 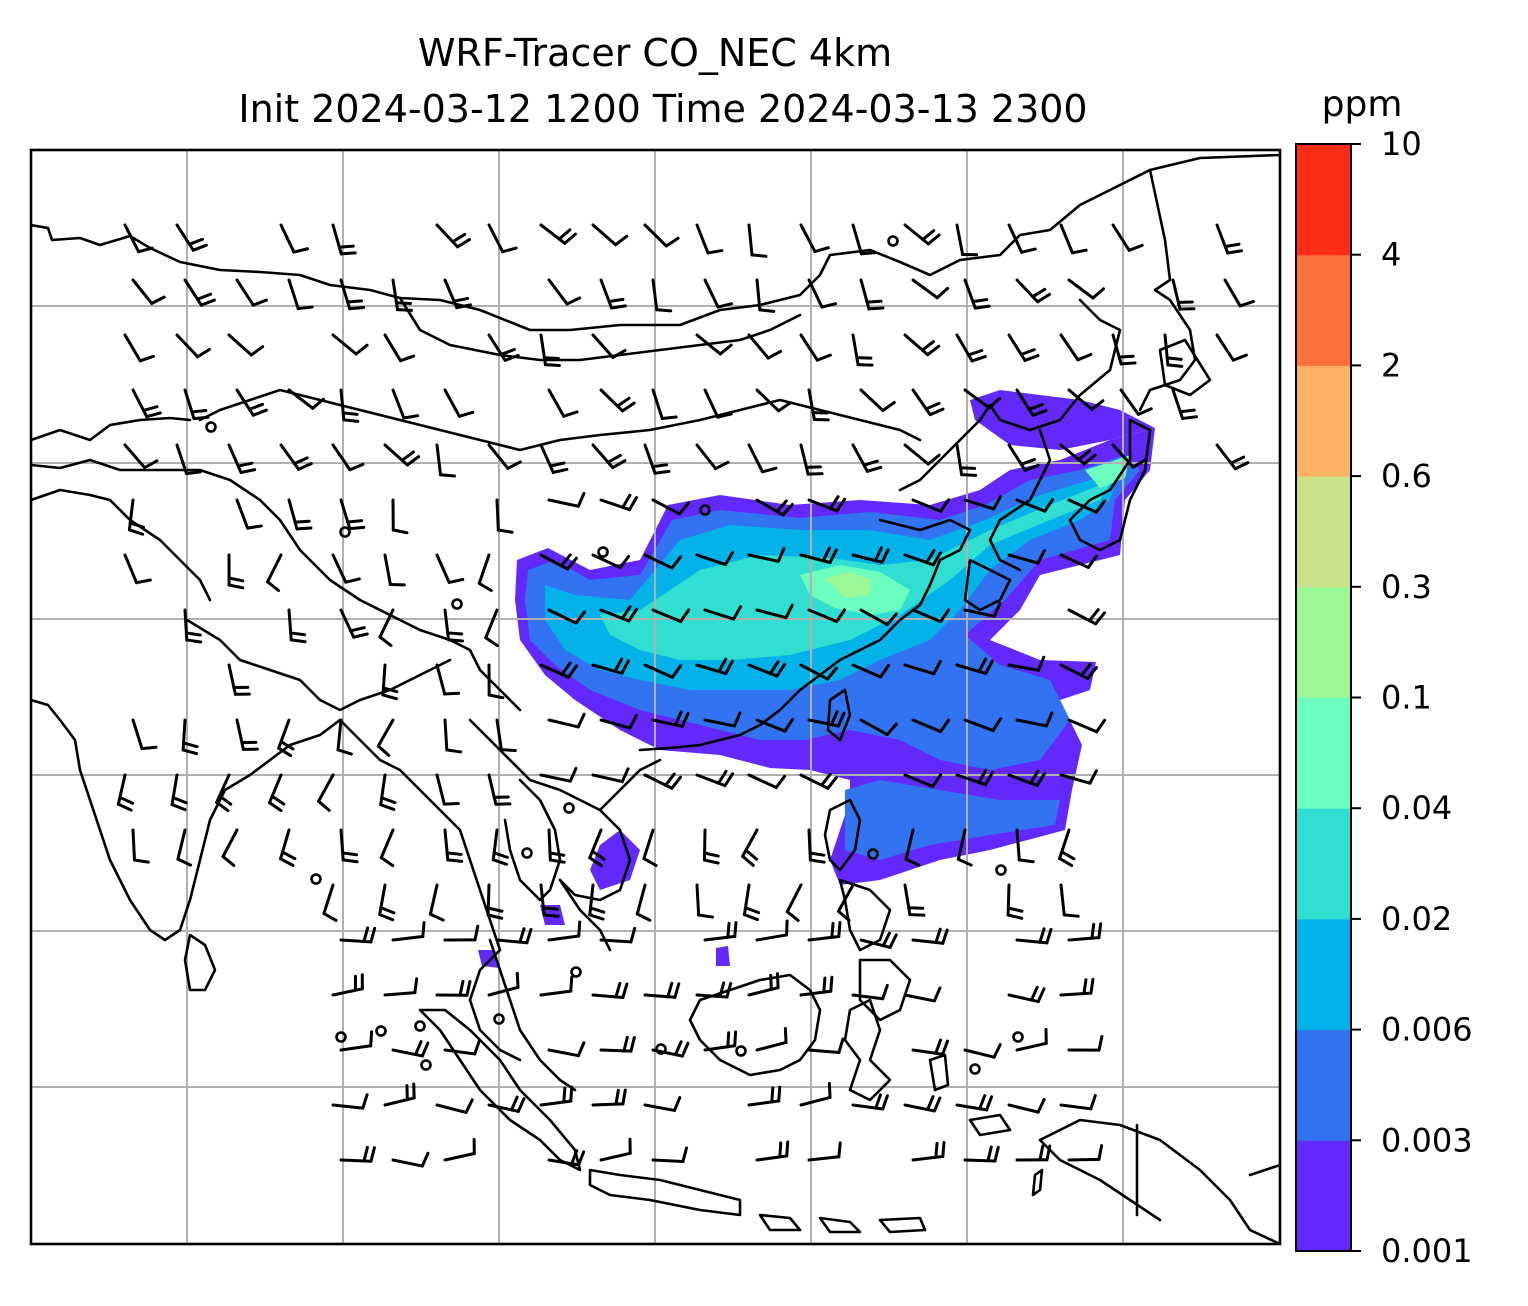 I want to click on colorbar-ticks: 0.001 0.003 0.006 0.02 0.04 0.1 0.3 0.6 2 4 10, so click(x=1412, y=697).